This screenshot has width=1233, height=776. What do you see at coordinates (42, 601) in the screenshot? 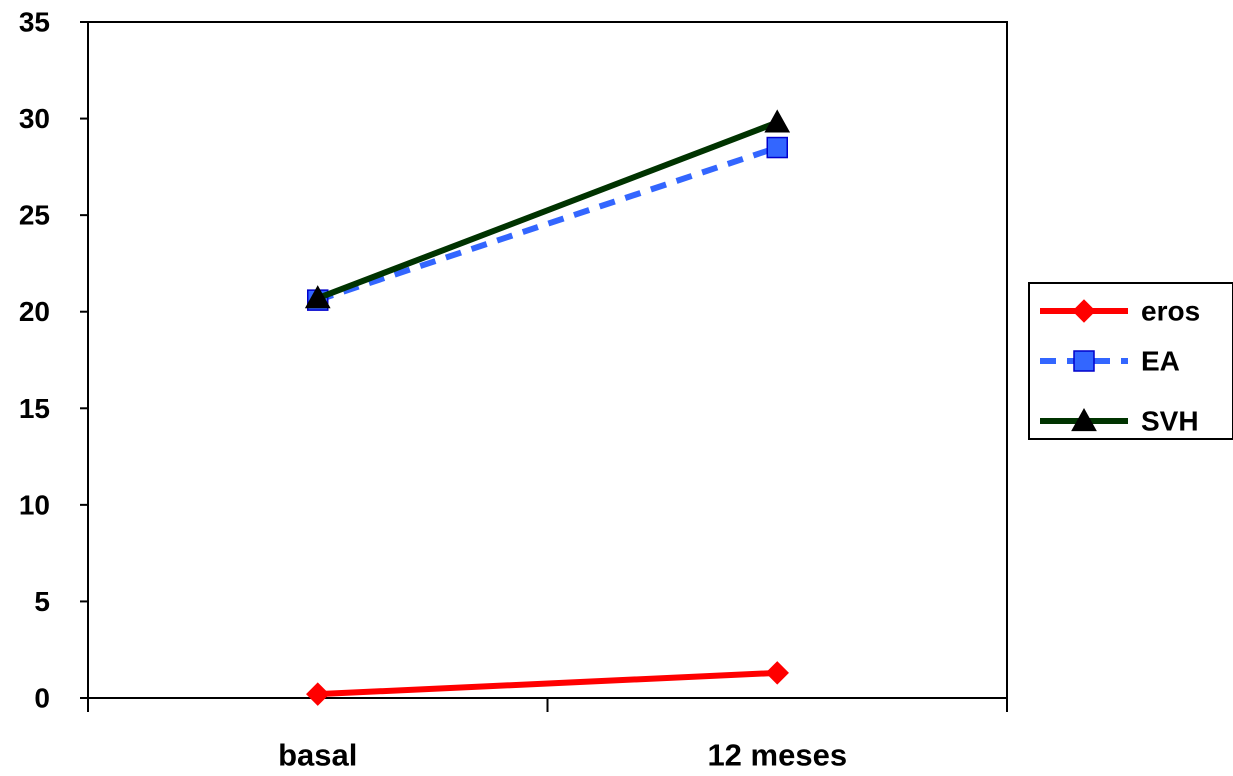
I see `y-tick-label: 5` at bounding box center [42, 601].